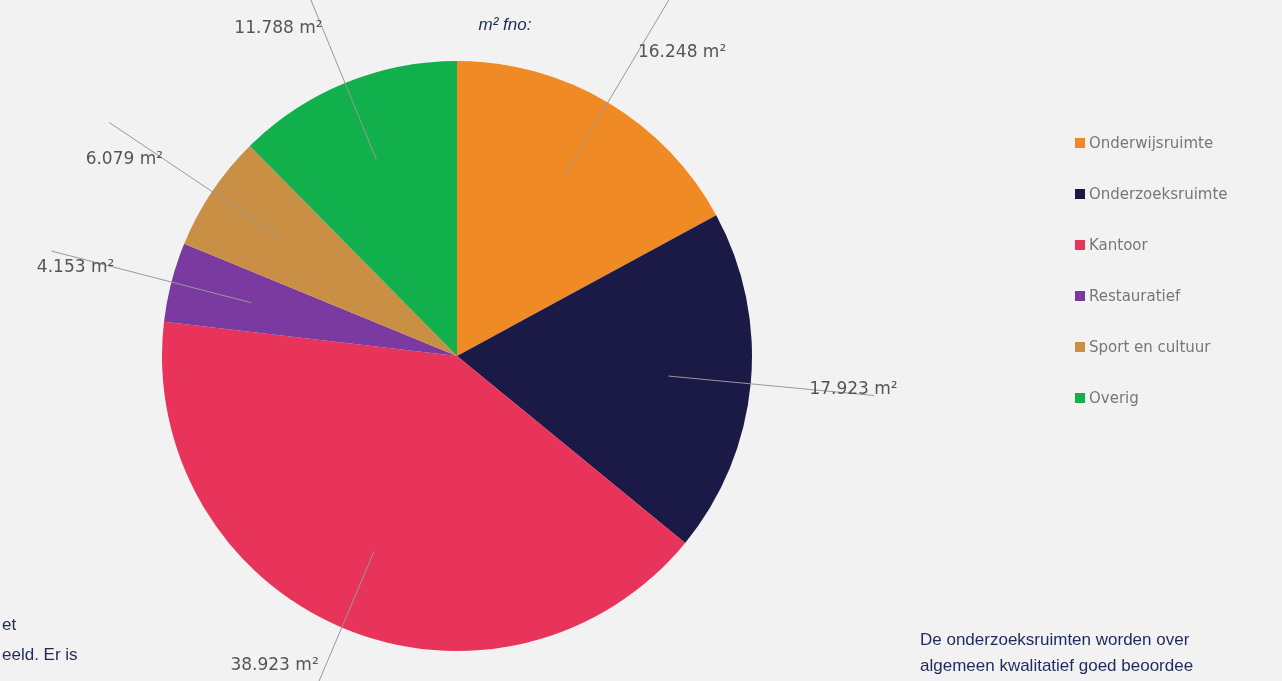 The width and height of the screenshot is (1282, 681). Describe the element at coordinates (1135, 295) in the screenshot. I see `legend-label: Restauratief` at that location.